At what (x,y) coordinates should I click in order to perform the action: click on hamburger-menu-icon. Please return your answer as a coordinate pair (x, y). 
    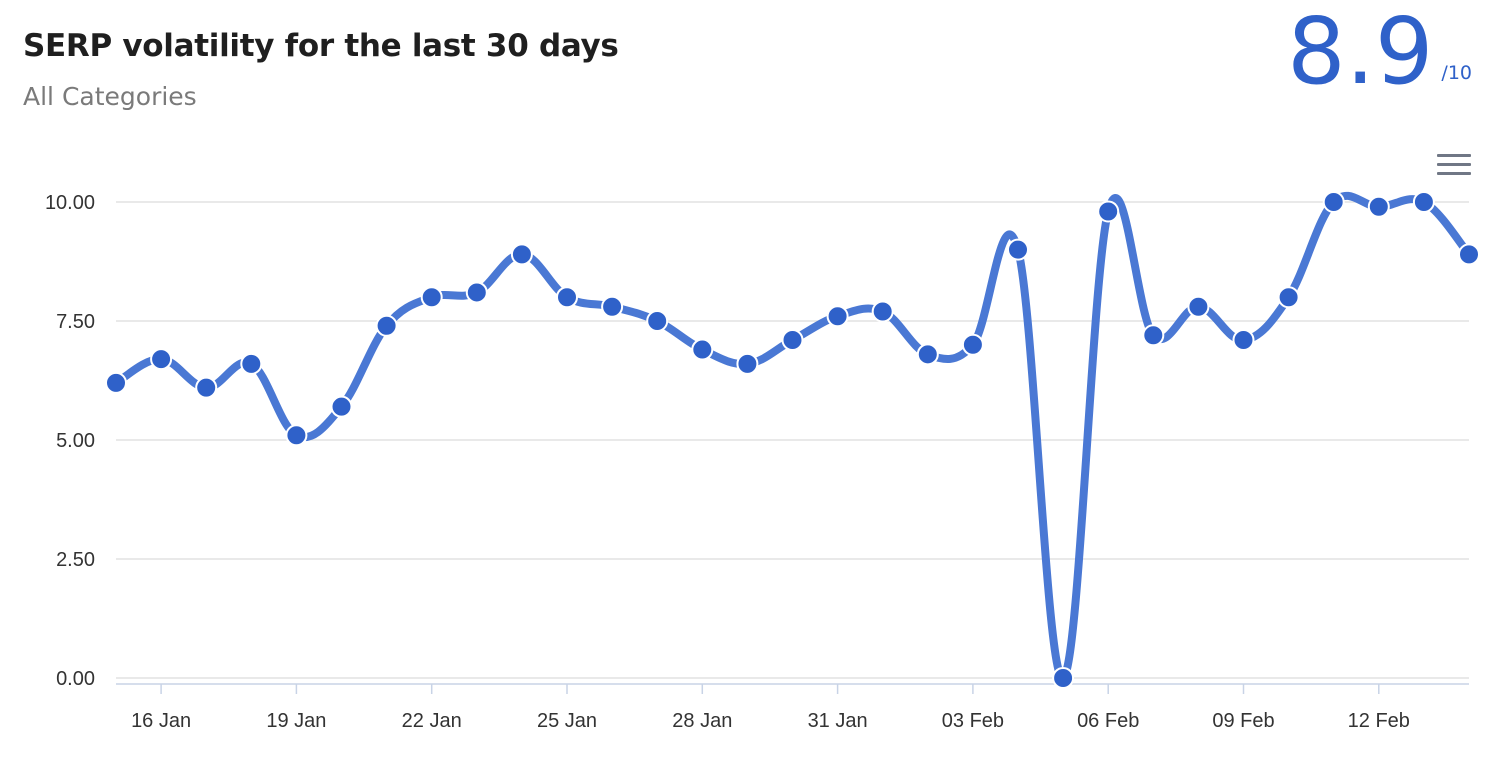
    Looking at the image, I should click on (1454, 166).